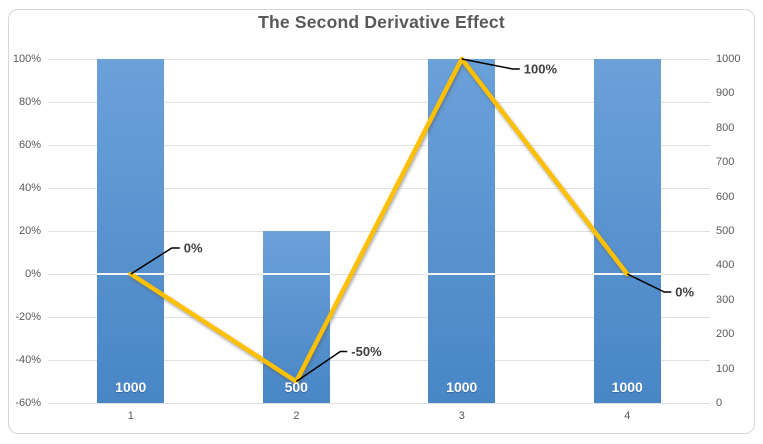 The height and width of the screenshot is (444, 763). I want to click on axis-tick-label-right: 400, so click(725, 265).